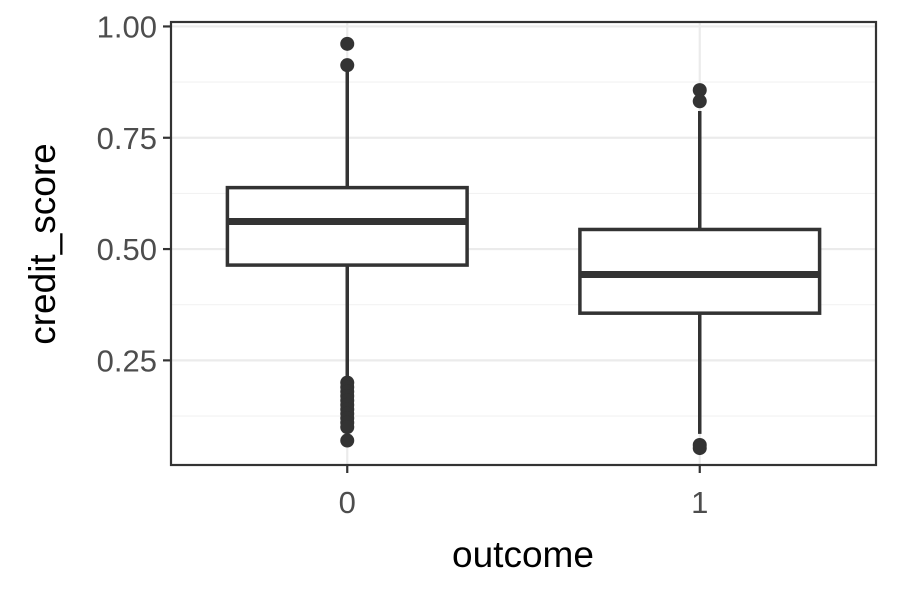 The image size is (900, 600). What do you see at coordinates (127, 26) in the screenshot?
I see `y-tick-label: 1.00` at bounding box center [127, 26].